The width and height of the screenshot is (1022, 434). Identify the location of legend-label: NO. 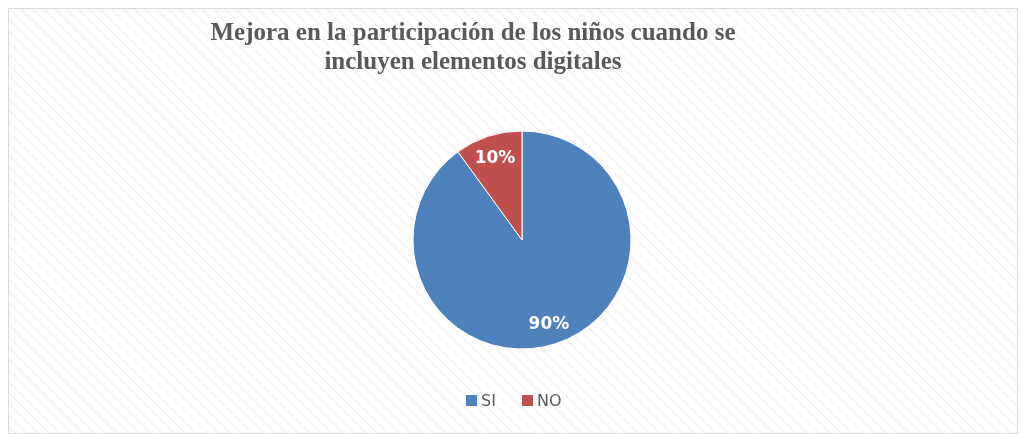
(549, 400).